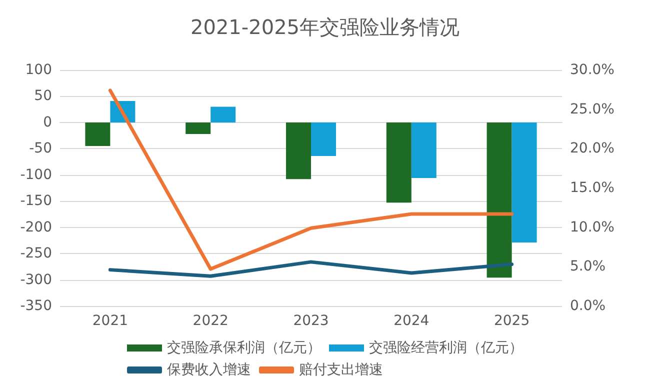 This screenshot has height=390, width=650. I want to click on chart-title: 2021-2025年交强险业务情况, so click(325, 27).